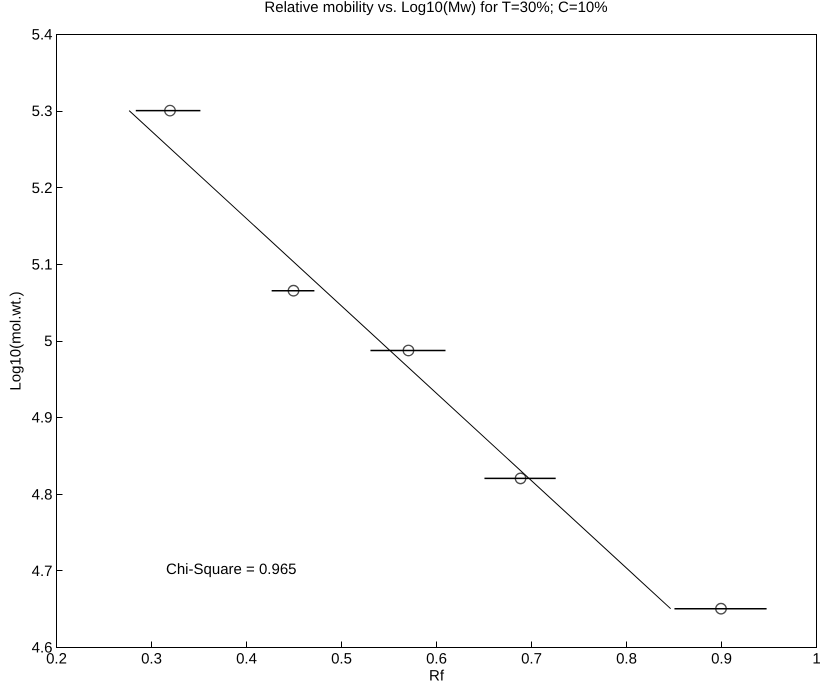  I want to click on x-tick-label: 0.7, so click(531, 659).